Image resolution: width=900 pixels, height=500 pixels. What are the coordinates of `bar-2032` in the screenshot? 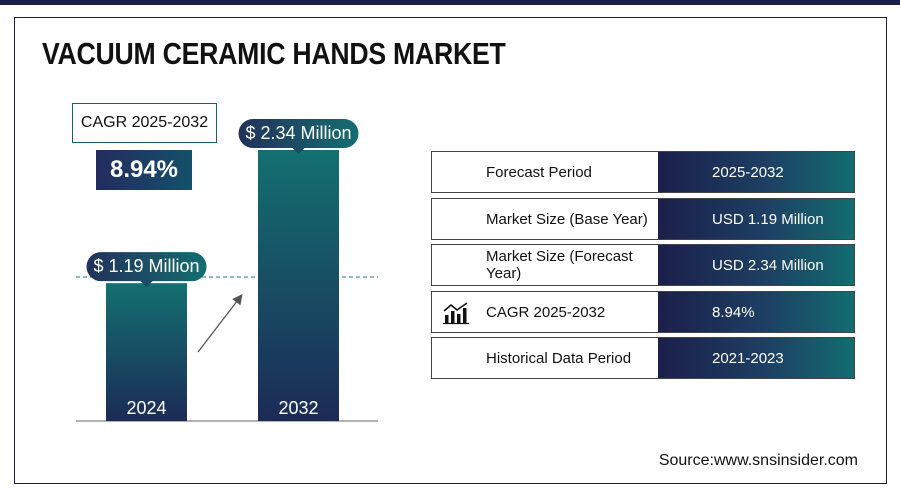 It's located at (298, 285).